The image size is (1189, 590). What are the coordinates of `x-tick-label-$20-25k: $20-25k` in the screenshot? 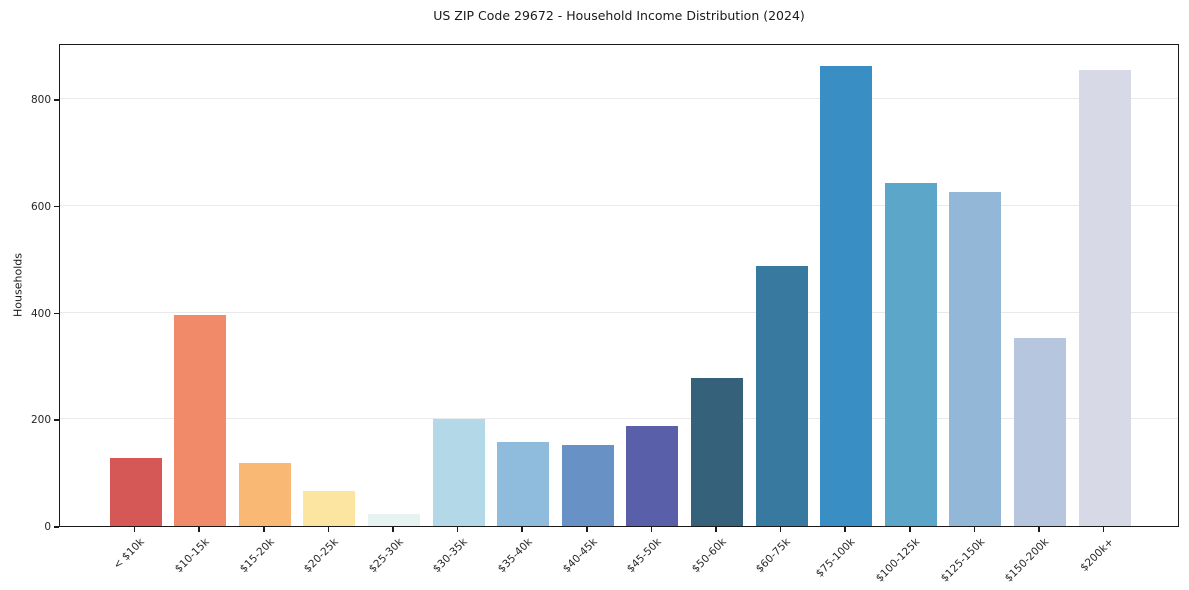 It's located at (321, 556).